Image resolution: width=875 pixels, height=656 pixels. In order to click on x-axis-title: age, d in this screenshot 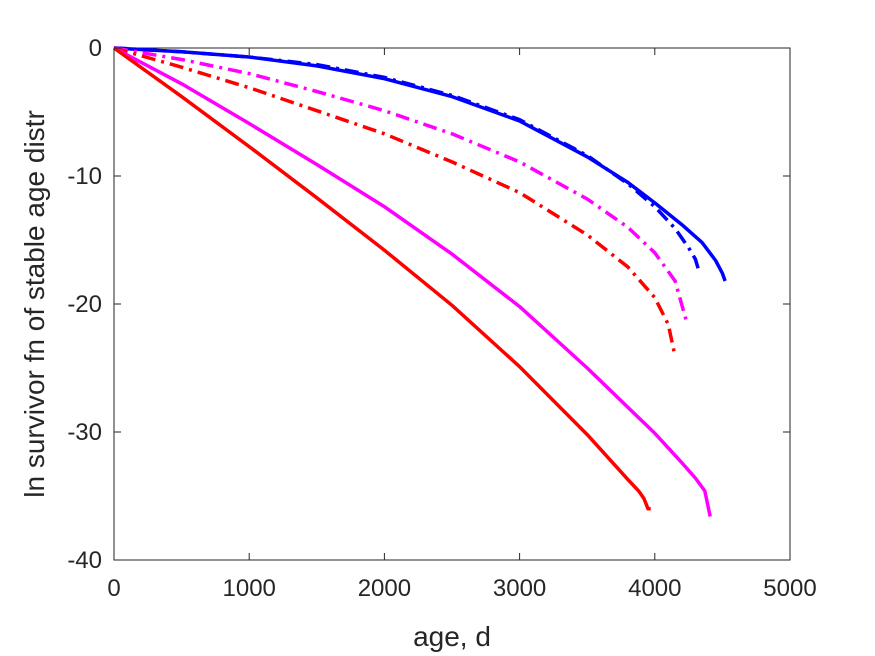, I will do `click(452, 636)`.